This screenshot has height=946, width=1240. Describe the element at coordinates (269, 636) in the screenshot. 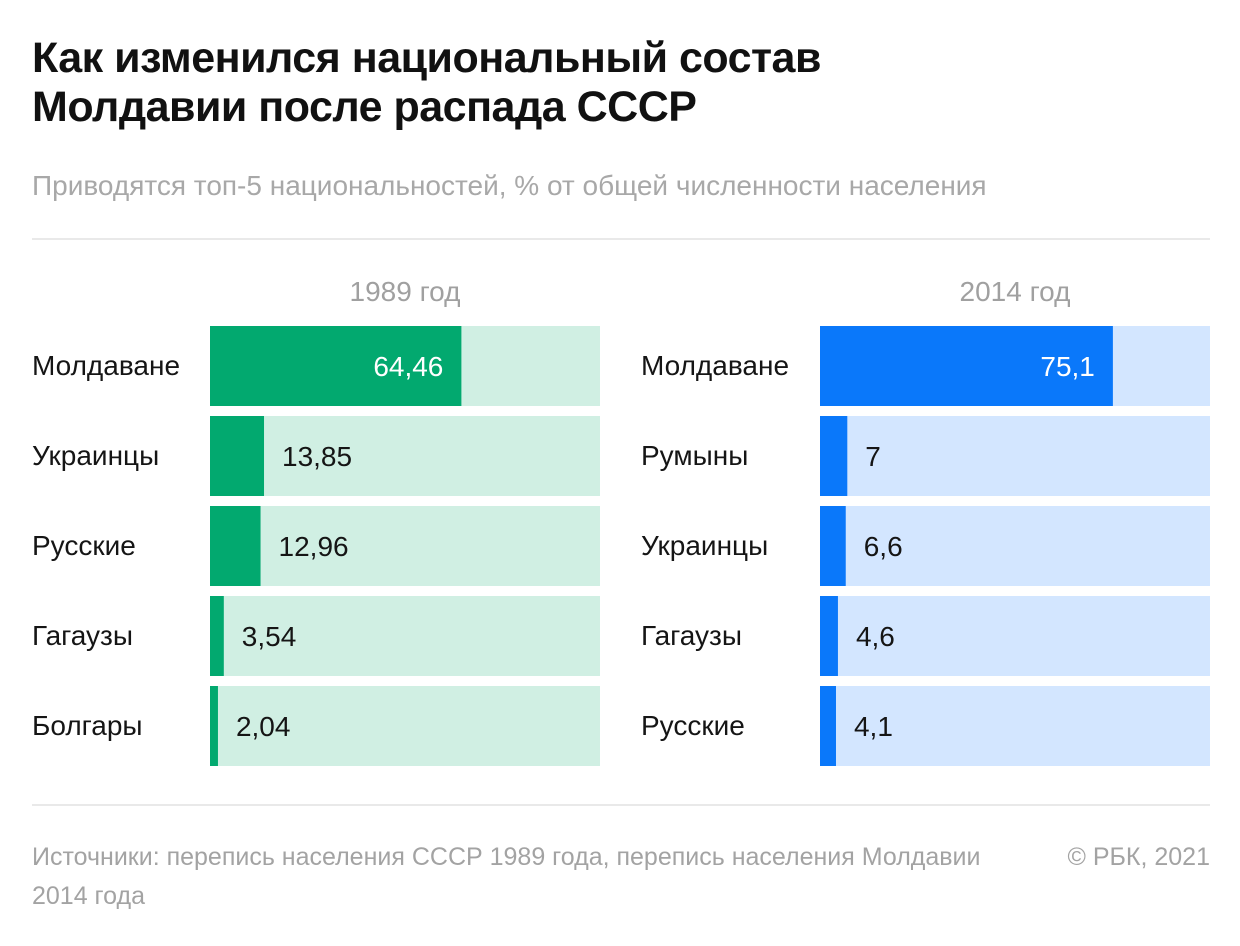

I see `value-label-1989-3: 3,54` at that location.